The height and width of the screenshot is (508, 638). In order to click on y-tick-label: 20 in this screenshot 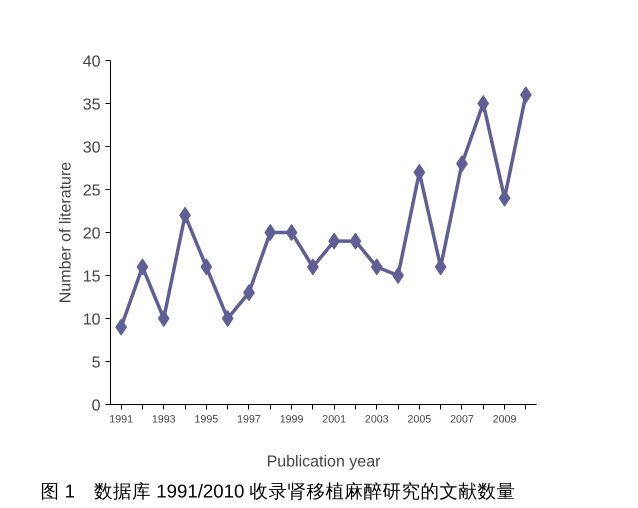, I will do `click(91, 234)`.